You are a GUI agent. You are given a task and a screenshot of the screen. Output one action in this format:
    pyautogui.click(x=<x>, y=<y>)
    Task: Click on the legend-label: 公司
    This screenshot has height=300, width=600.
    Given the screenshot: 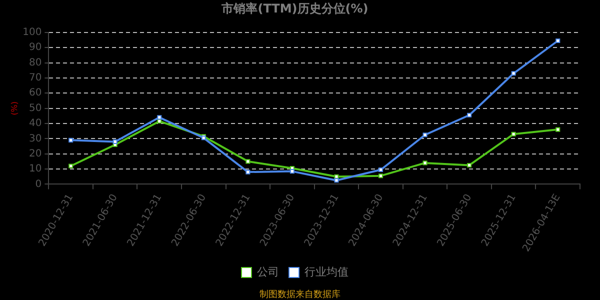 What is the action you would take?
    pyautogui.click(x=268, y=271)
    